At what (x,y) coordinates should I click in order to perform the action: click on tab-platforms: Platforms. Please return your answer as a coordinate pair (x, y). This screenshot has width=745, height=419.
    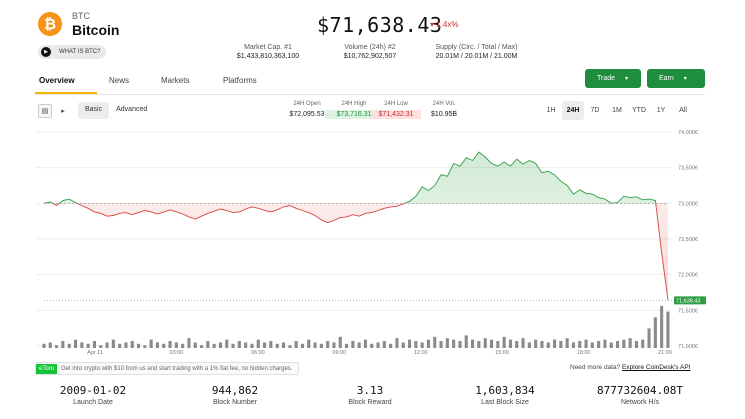
    Looking at the image, I should click on (240, 80).